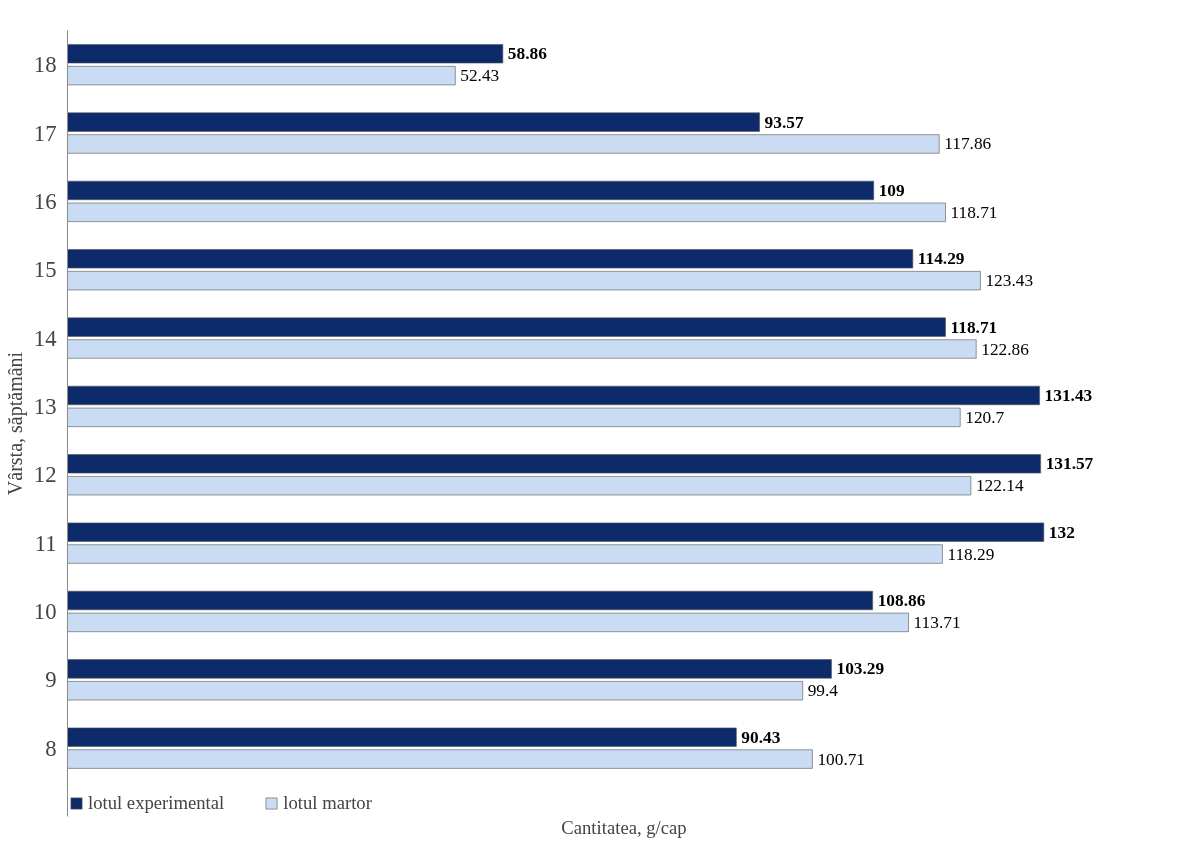  Describe the element at coordinates (985, 417) in the screenshot. I see `data-label: 120.7` at that location.